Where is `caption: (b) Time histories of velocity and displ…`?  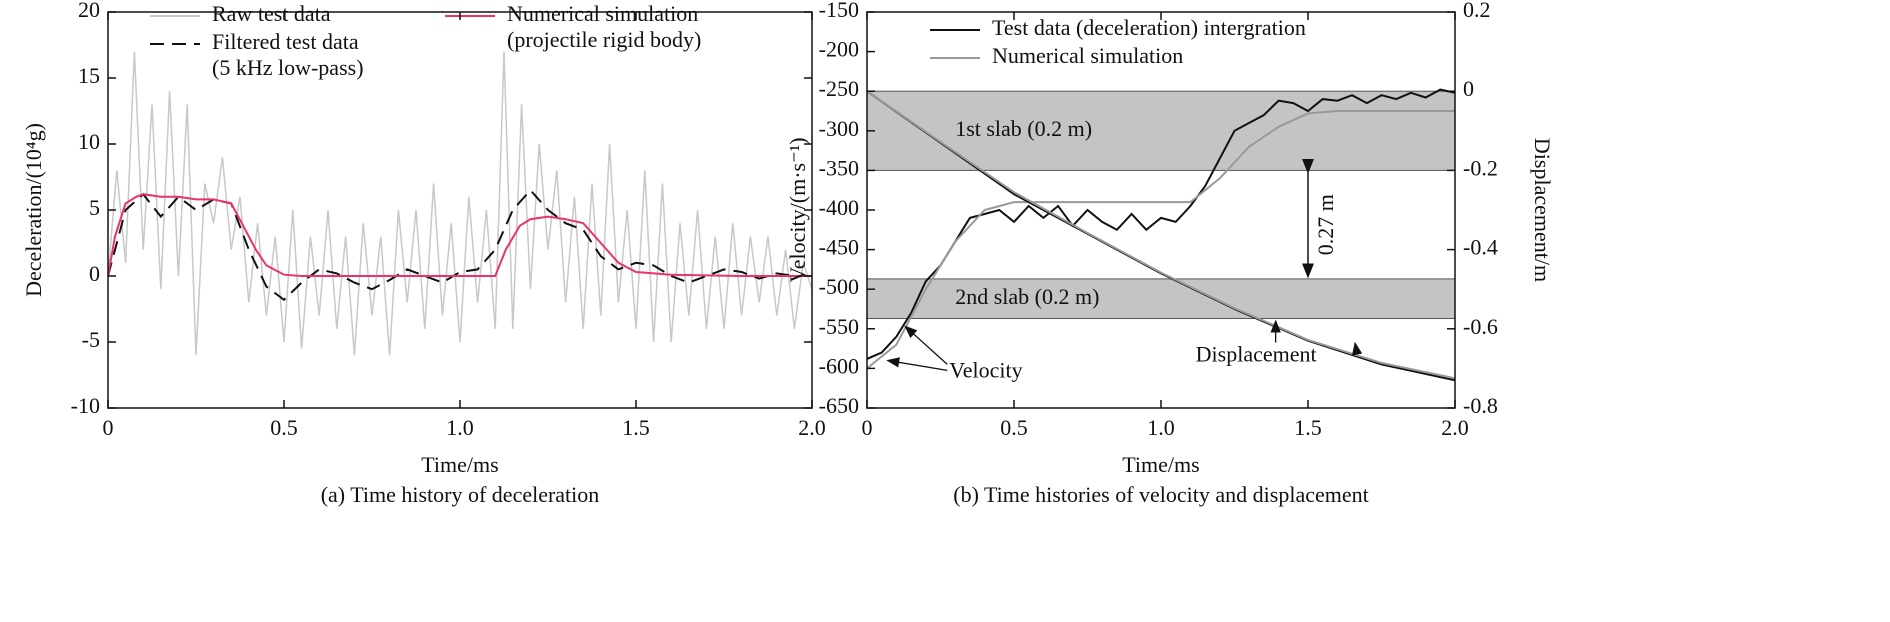
caption: (b) Time histories of velocity and displ… is located at coordinates (1161, 494).